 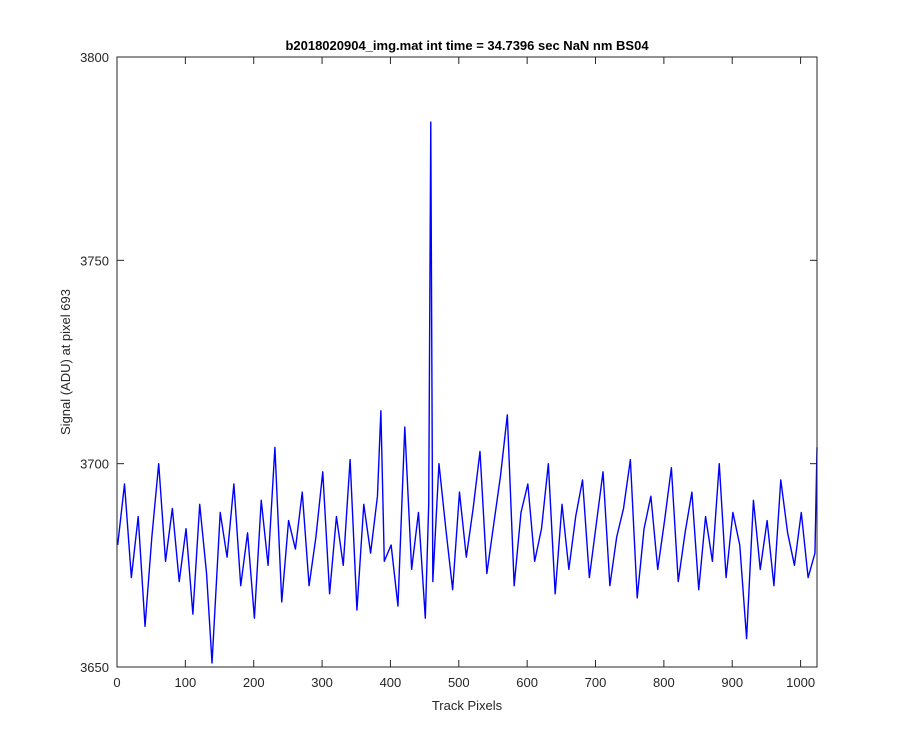 I want to click on y-tick-label: 3700, so click(x=94, y=464).